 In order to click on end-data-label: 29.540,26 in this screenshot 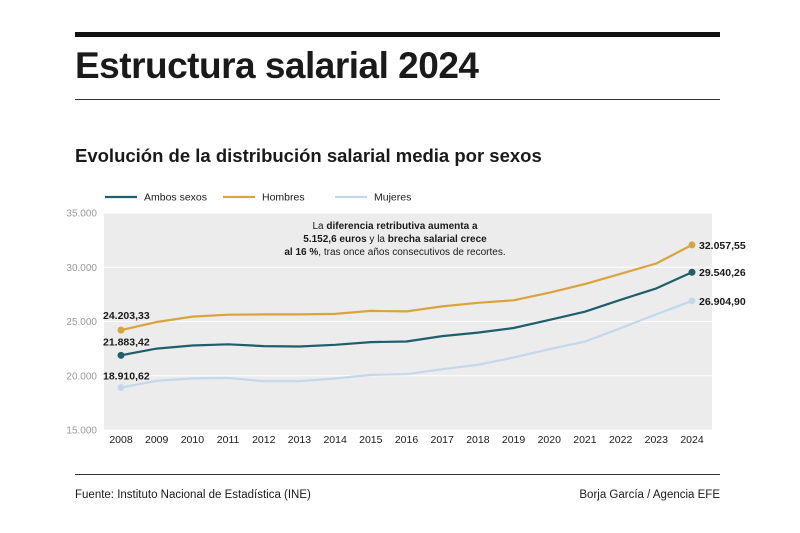, I will do `click(722, 273)`.